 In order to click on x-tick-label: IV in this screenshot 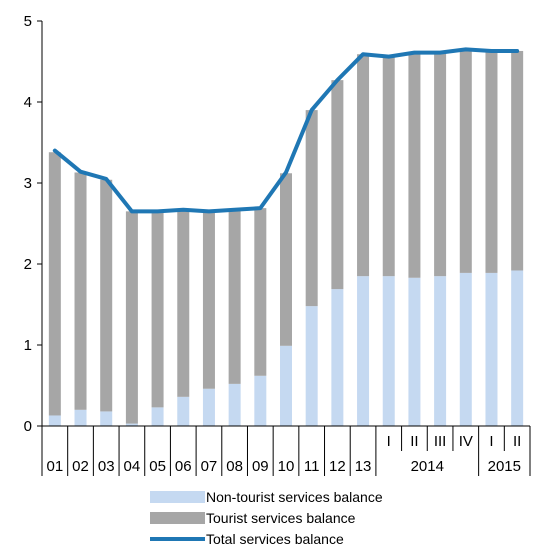, I will do `click(466, 441)`.